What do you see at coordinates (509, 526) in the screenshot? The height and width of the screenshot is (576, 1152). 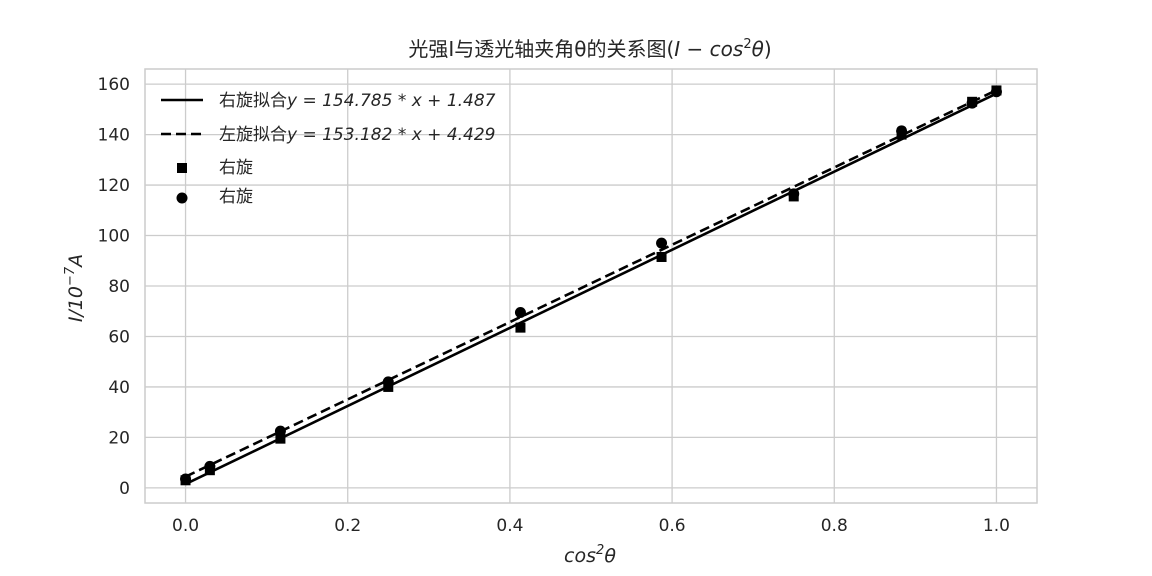 I see `x-tick-label: 0.4` at bounding box center [509, 526].